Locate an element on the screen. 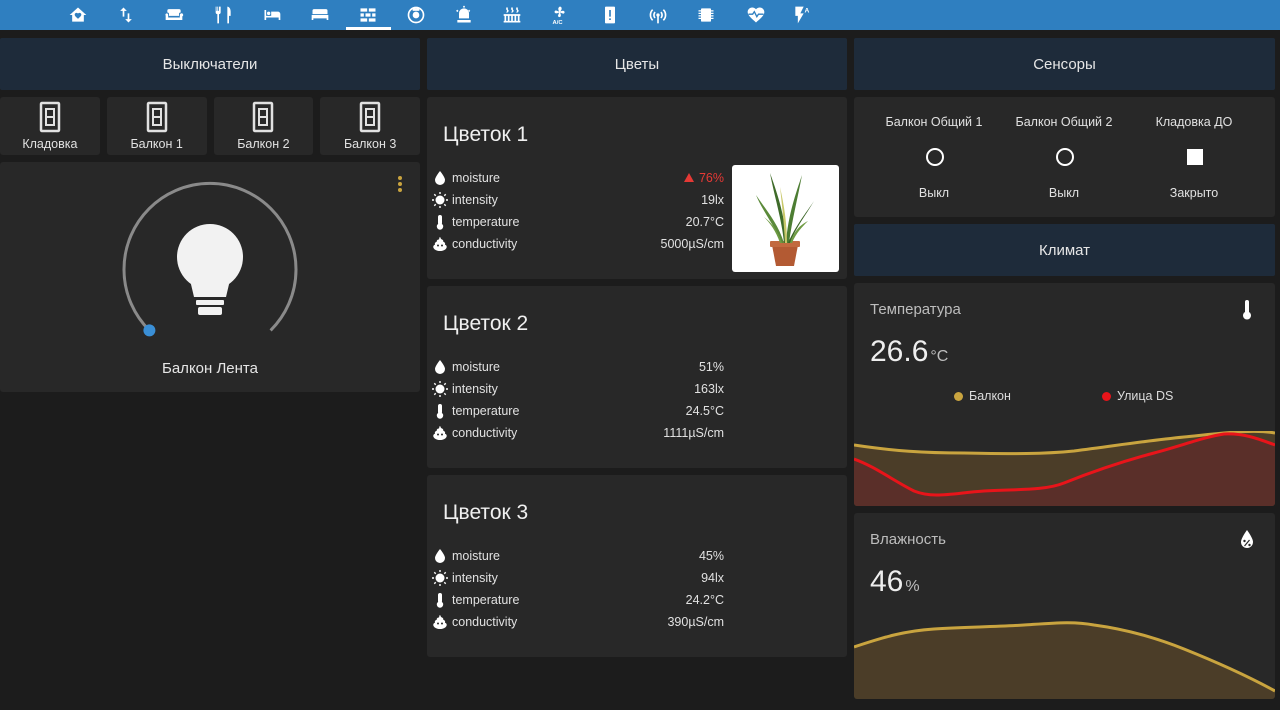 This screenshot has height=710, width=1280. switch-label: Балкон 3 is located at coordinates (370, 144).